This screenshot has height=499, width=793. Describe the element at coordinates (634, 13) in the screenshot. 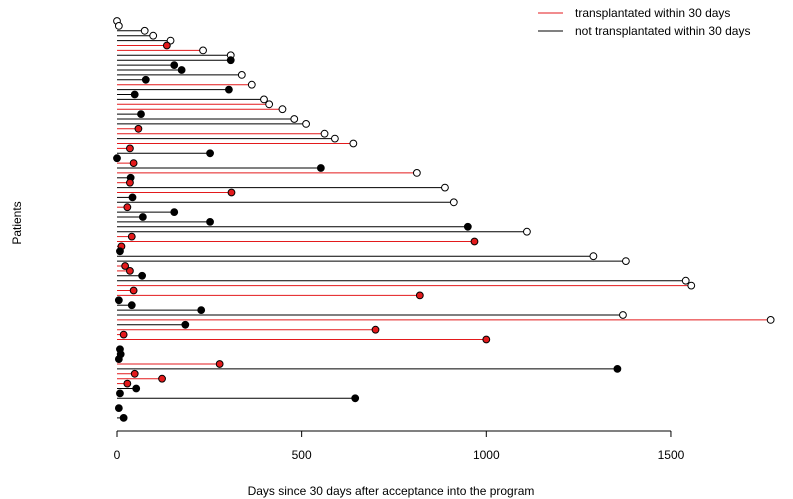

I see `legend-item: transplantated within 30 days` at that location.